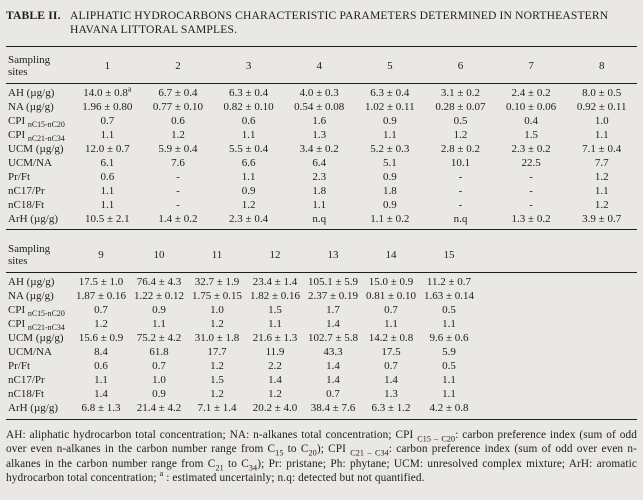  What do you see at coordinates (321, 380) in the screenshot?
I see `table-row: nC17/Pr 1.1 1.0 1.5 1.4 1.4 1.4 1.1` at bounding box center [321, 380].